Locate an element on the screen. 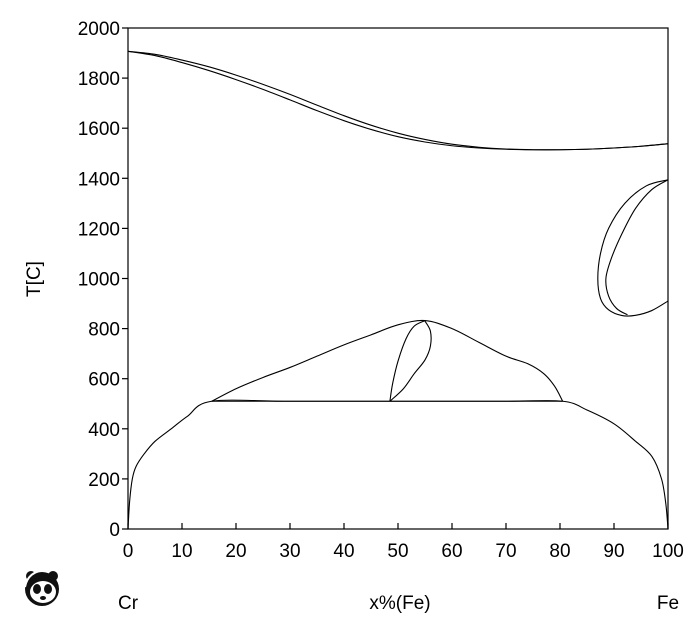  y-tick-label: 1600 is located at coordinates (99, 129).